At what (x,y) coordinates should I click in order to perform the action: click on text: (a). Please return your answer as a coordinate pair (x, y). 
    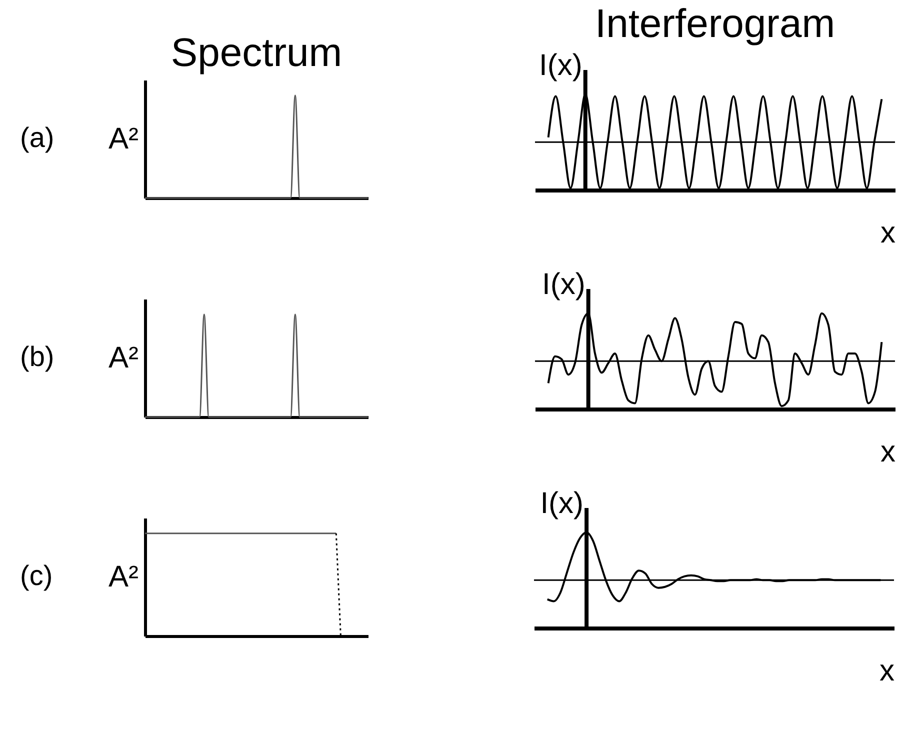
    Looking at the image, I should click on (37, 137).